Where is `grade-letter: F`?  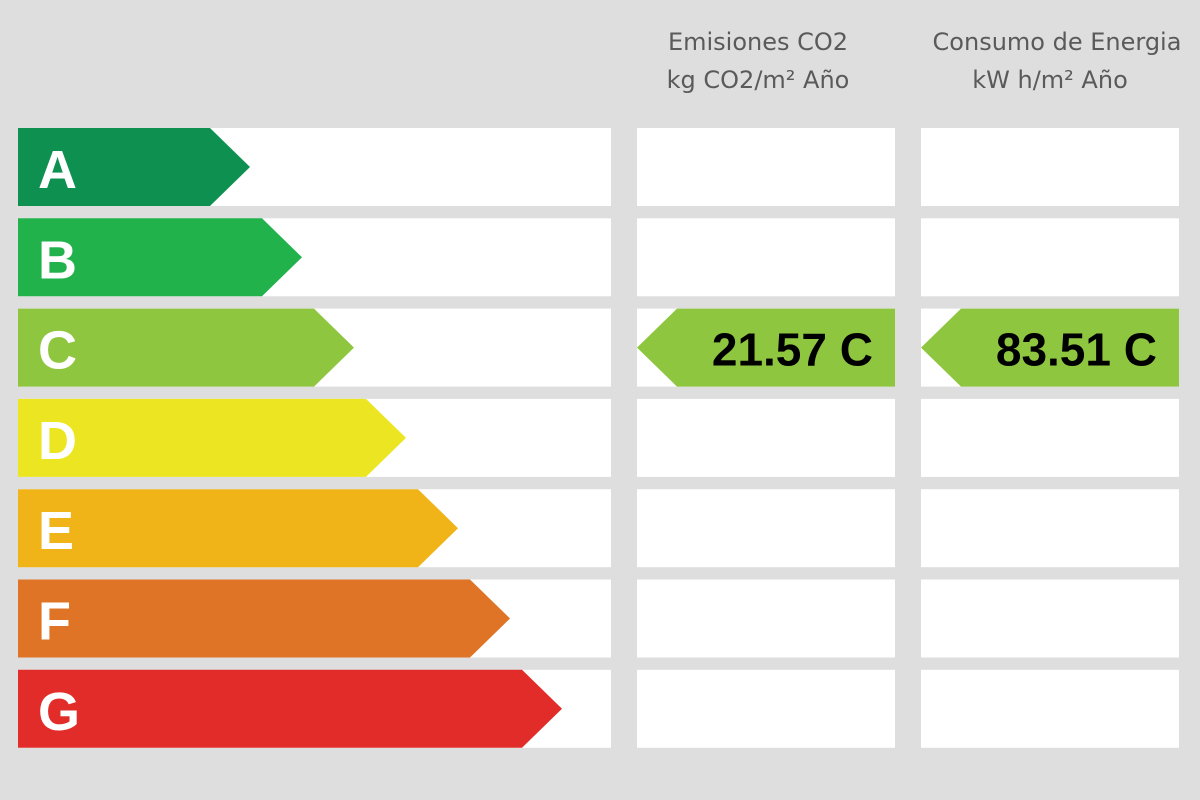
grade-letter: F is located at coordinates (54, 622).